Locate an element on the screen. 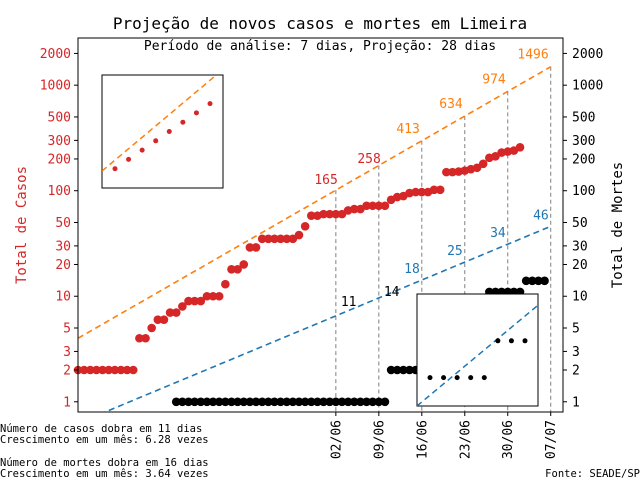  y-tick-label-right: 100 is located at coordinates (583, 191).